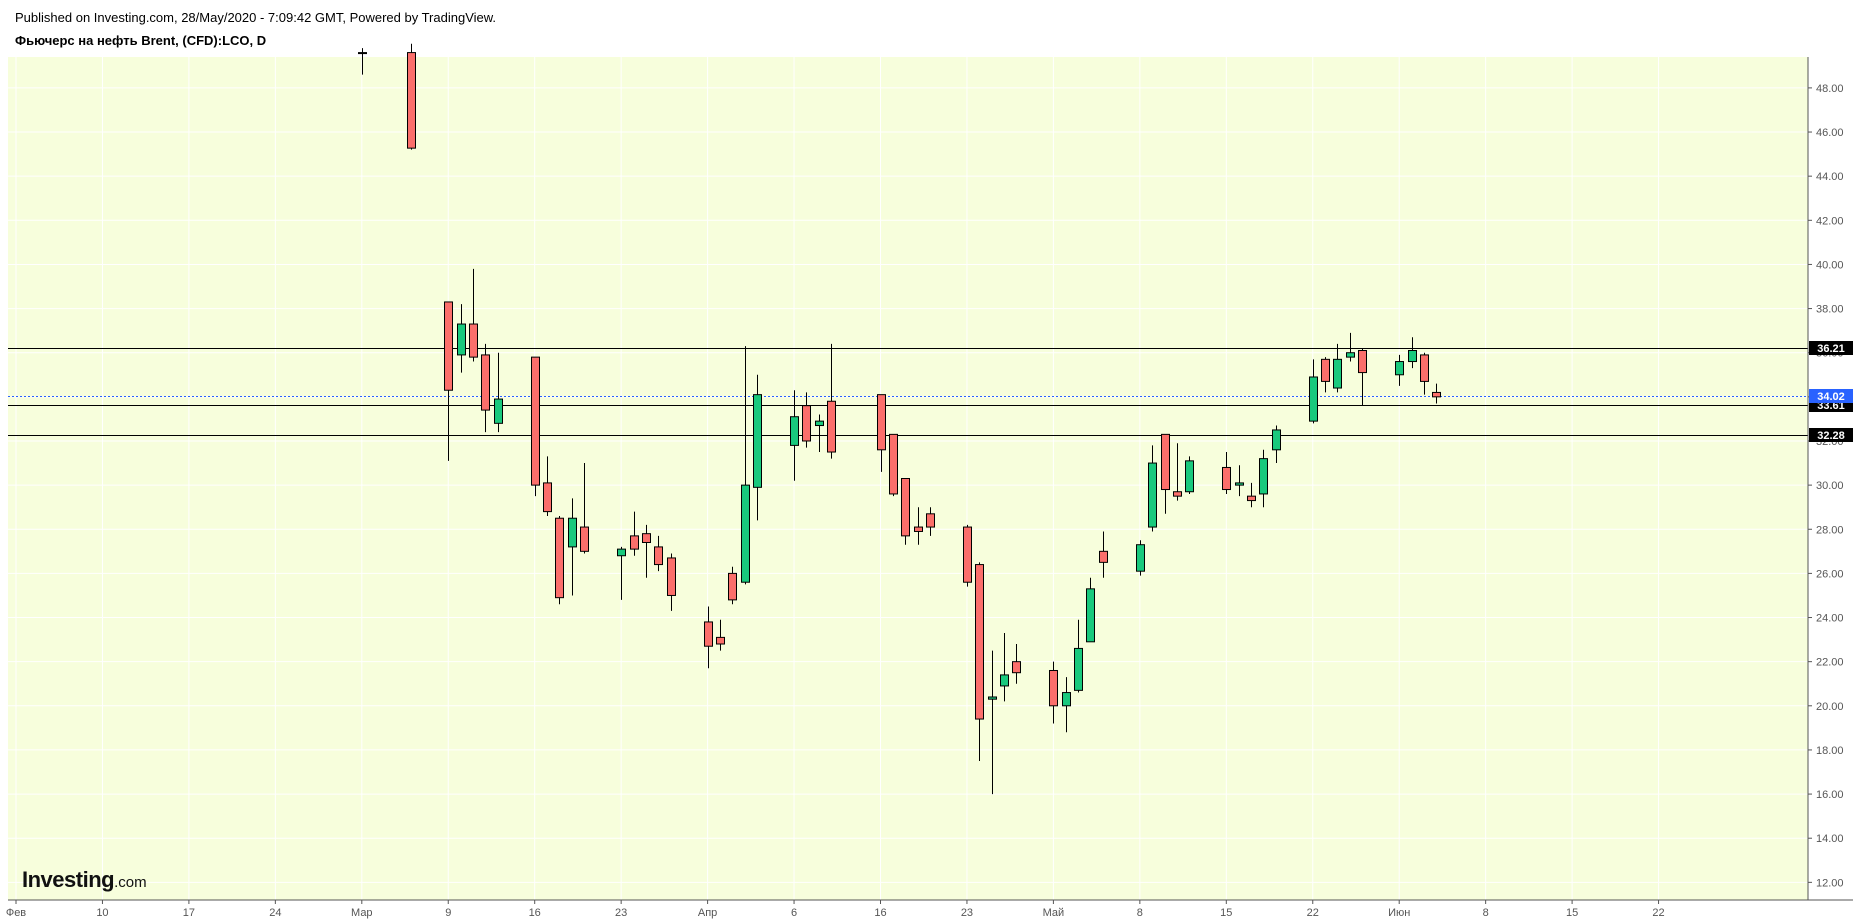  I want to click on price-tag-label: 36.21, so click(1831, 349).